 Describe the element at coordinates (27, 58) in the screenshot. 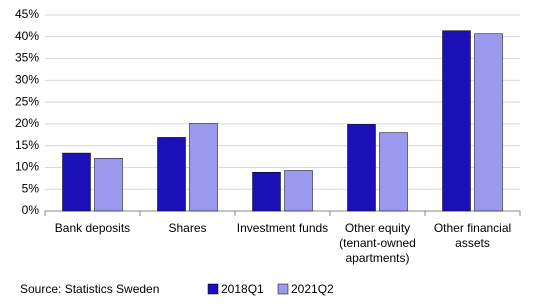

I see `y-tick-label: 35%` at that location.